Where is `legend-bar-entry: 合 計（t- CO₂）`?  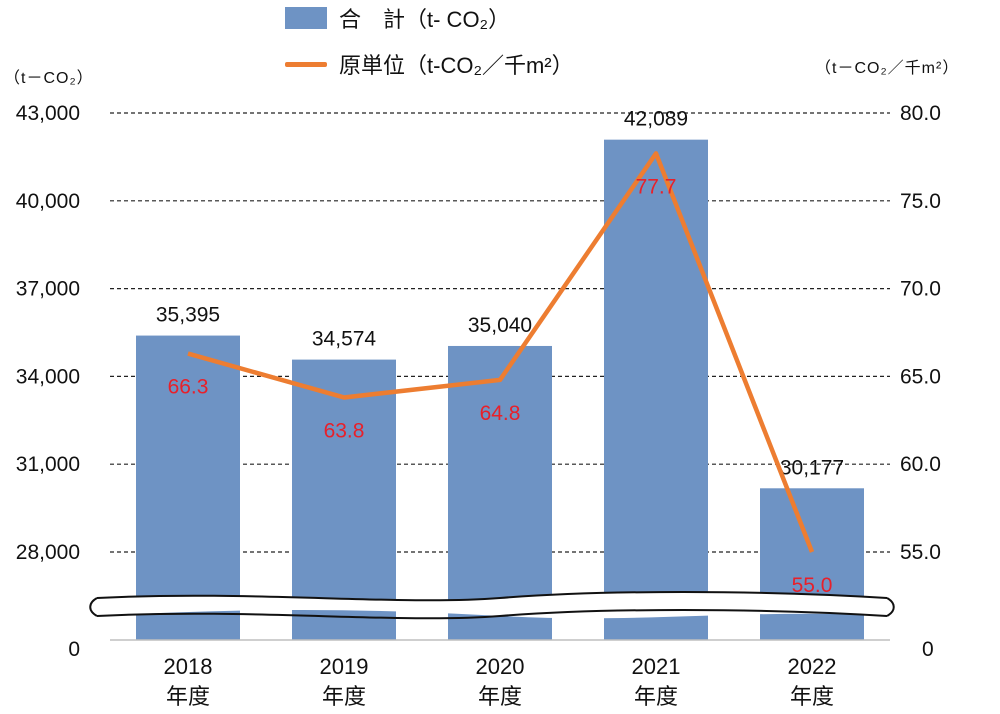 legend-bar-entry: 合 計（t- CO₂） is located at coordinates (397, 18).